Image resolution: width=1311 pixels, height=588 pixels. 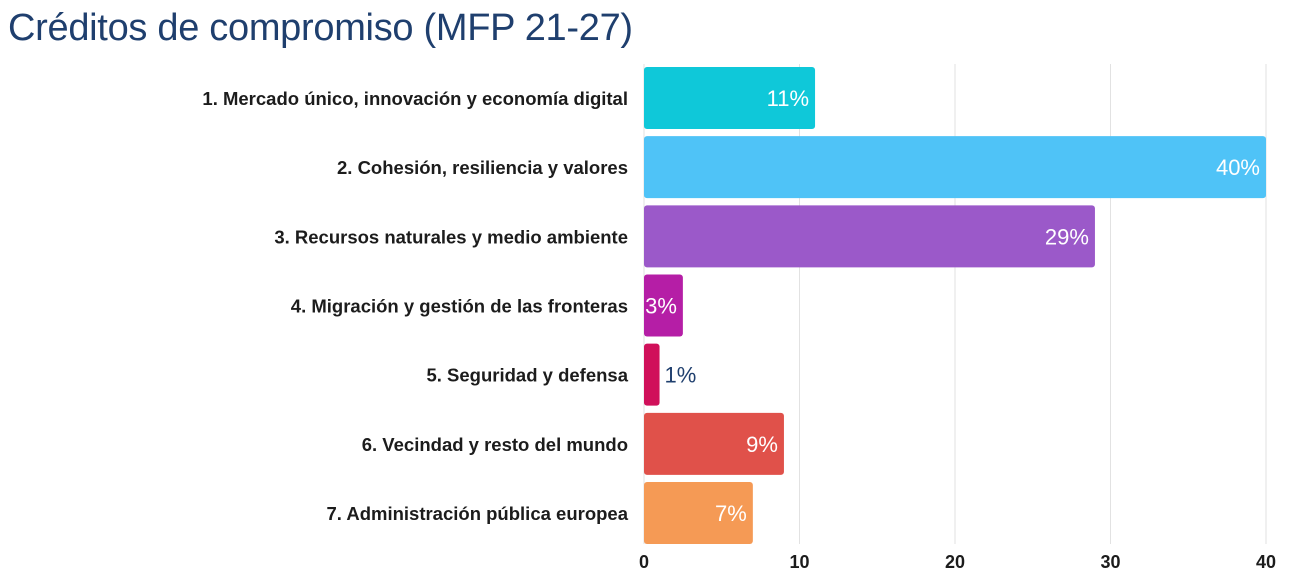 I want to click on category-label: 7. Administración pública europea, so click(x=477, y=513).